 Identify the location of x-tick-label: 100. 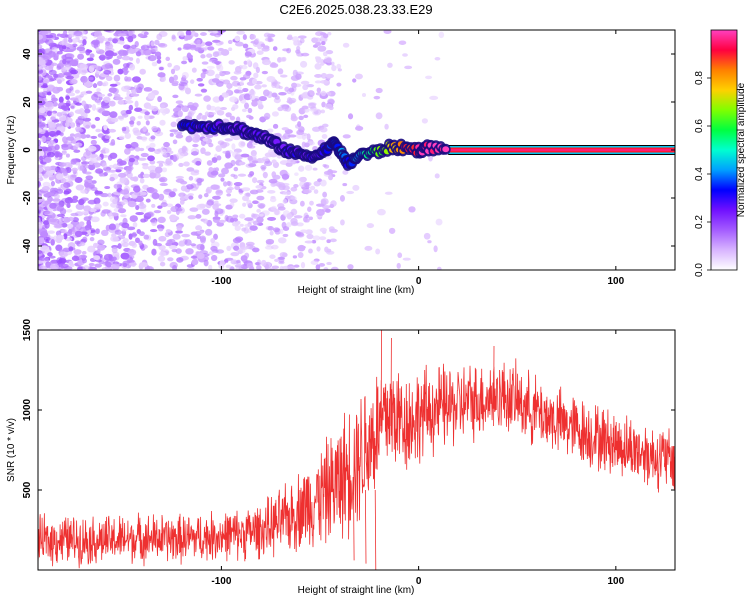
(615, 281).